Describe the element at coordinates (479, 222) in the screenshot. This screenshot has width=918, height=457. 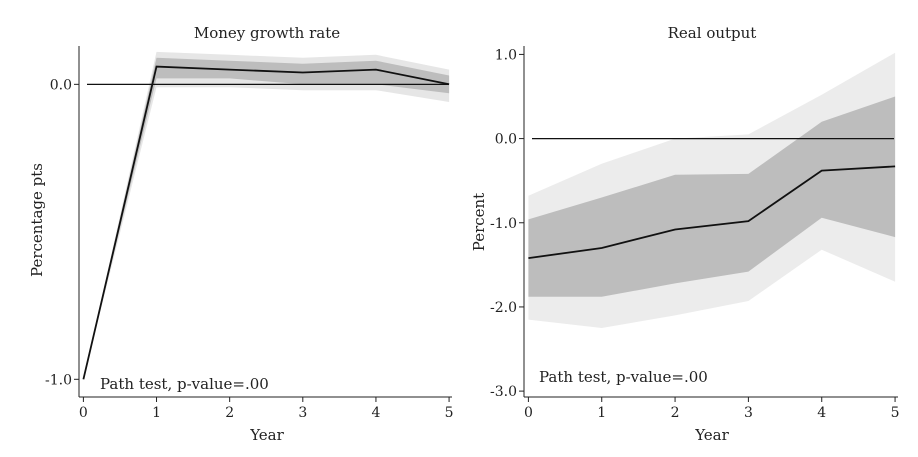
I see `y-axis-label: Percent` at that location.